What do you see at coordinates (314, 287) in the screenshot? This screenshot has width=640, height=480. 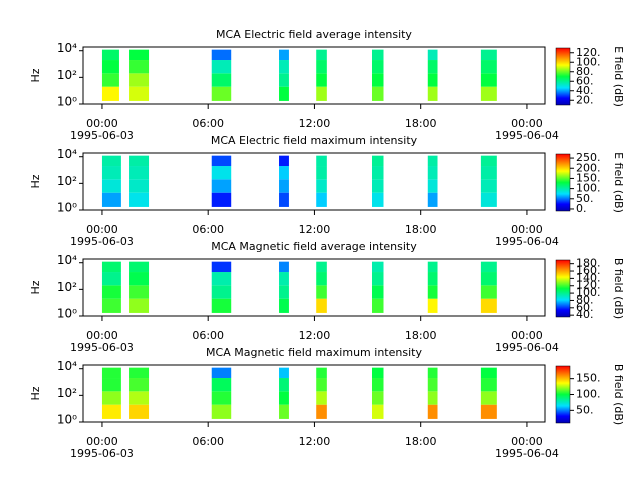 I see `plot-frame` at bounding box center [314, 287].